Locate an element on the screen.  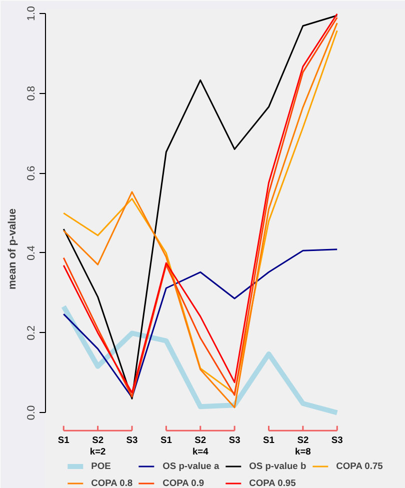
legend-label: OS p-value b is located at coordinates (277, 465).